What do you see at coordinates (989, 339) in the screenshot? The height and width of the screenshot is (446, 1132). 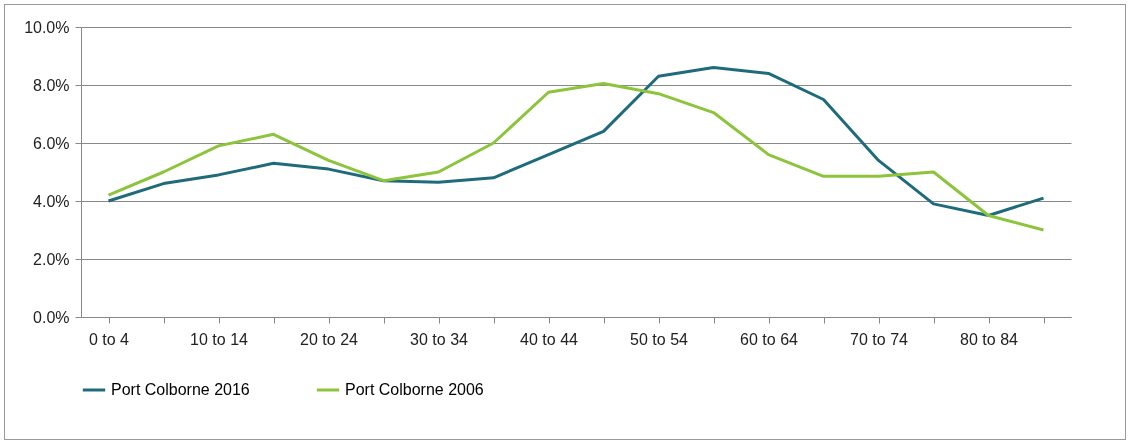 I see `x-tick-label: 80 to 84` at bounding box center [989, 339].